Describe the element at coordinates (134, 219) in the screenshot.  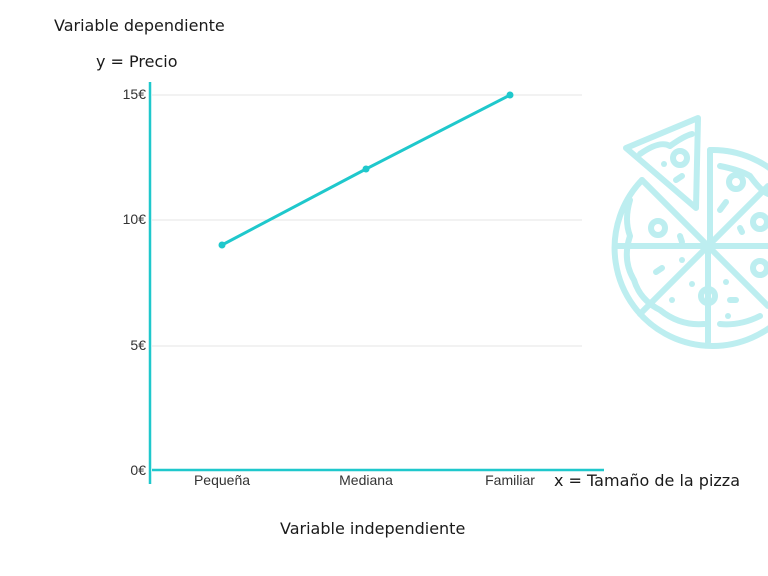
I see `y-tick-10: 10€` at that location.